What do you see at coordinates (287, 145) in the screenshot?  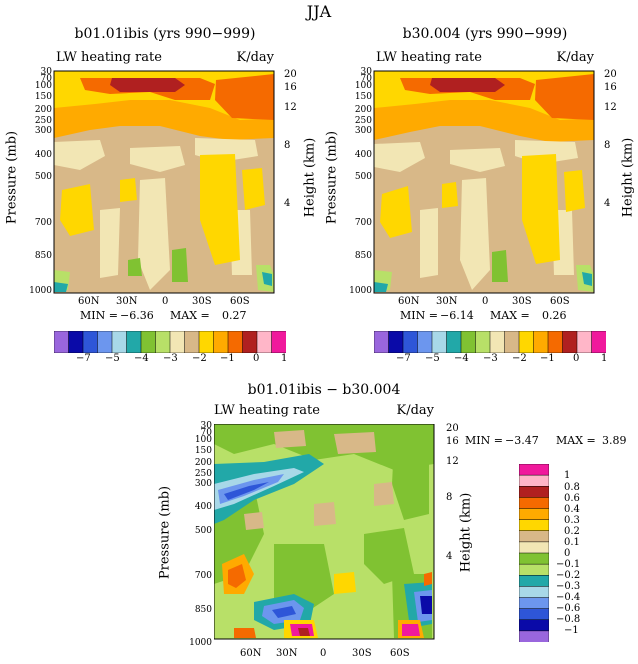 I see `y-right-tick: 8` at bounding box center [287, 145].